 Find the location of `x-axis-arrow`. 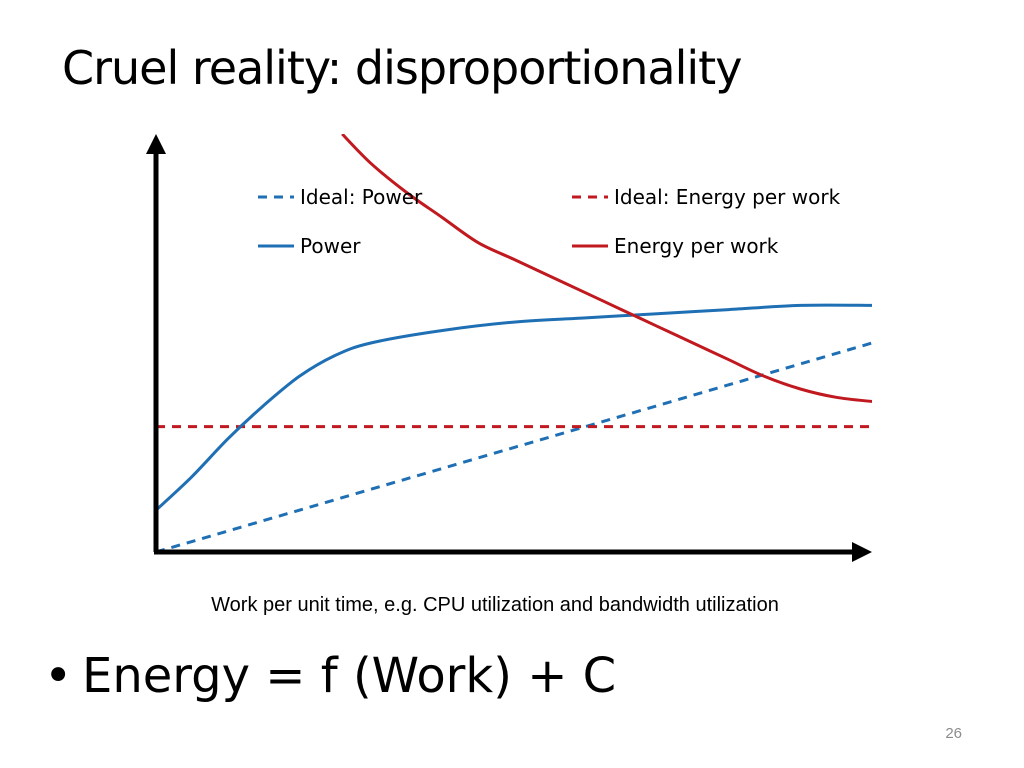

x-axis-arrow is located at coordinates (862, 552).